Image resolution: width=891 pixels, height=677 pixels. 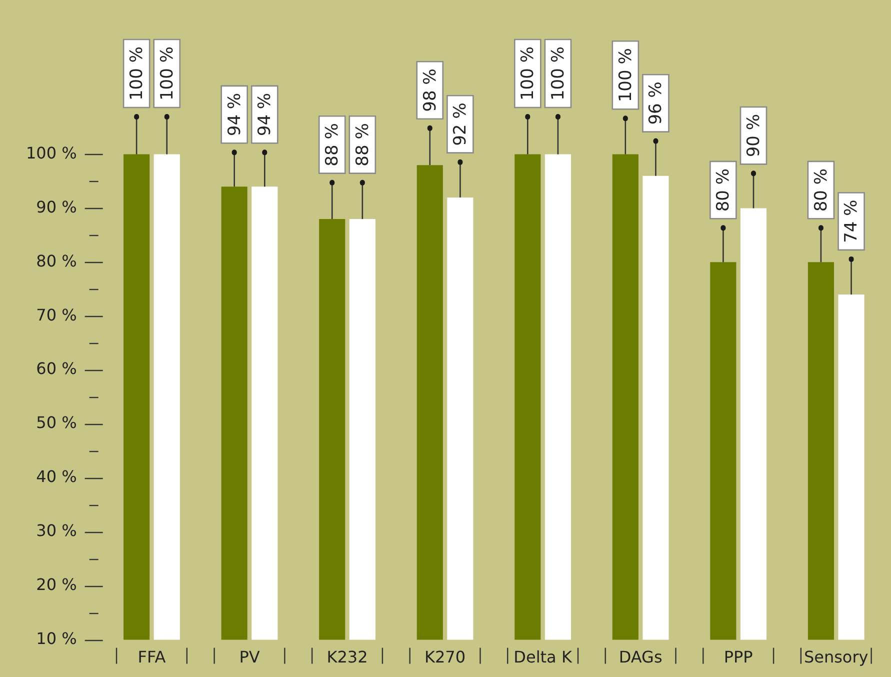 I want to click on data-label: 90 %, so click(x=754, y=136).